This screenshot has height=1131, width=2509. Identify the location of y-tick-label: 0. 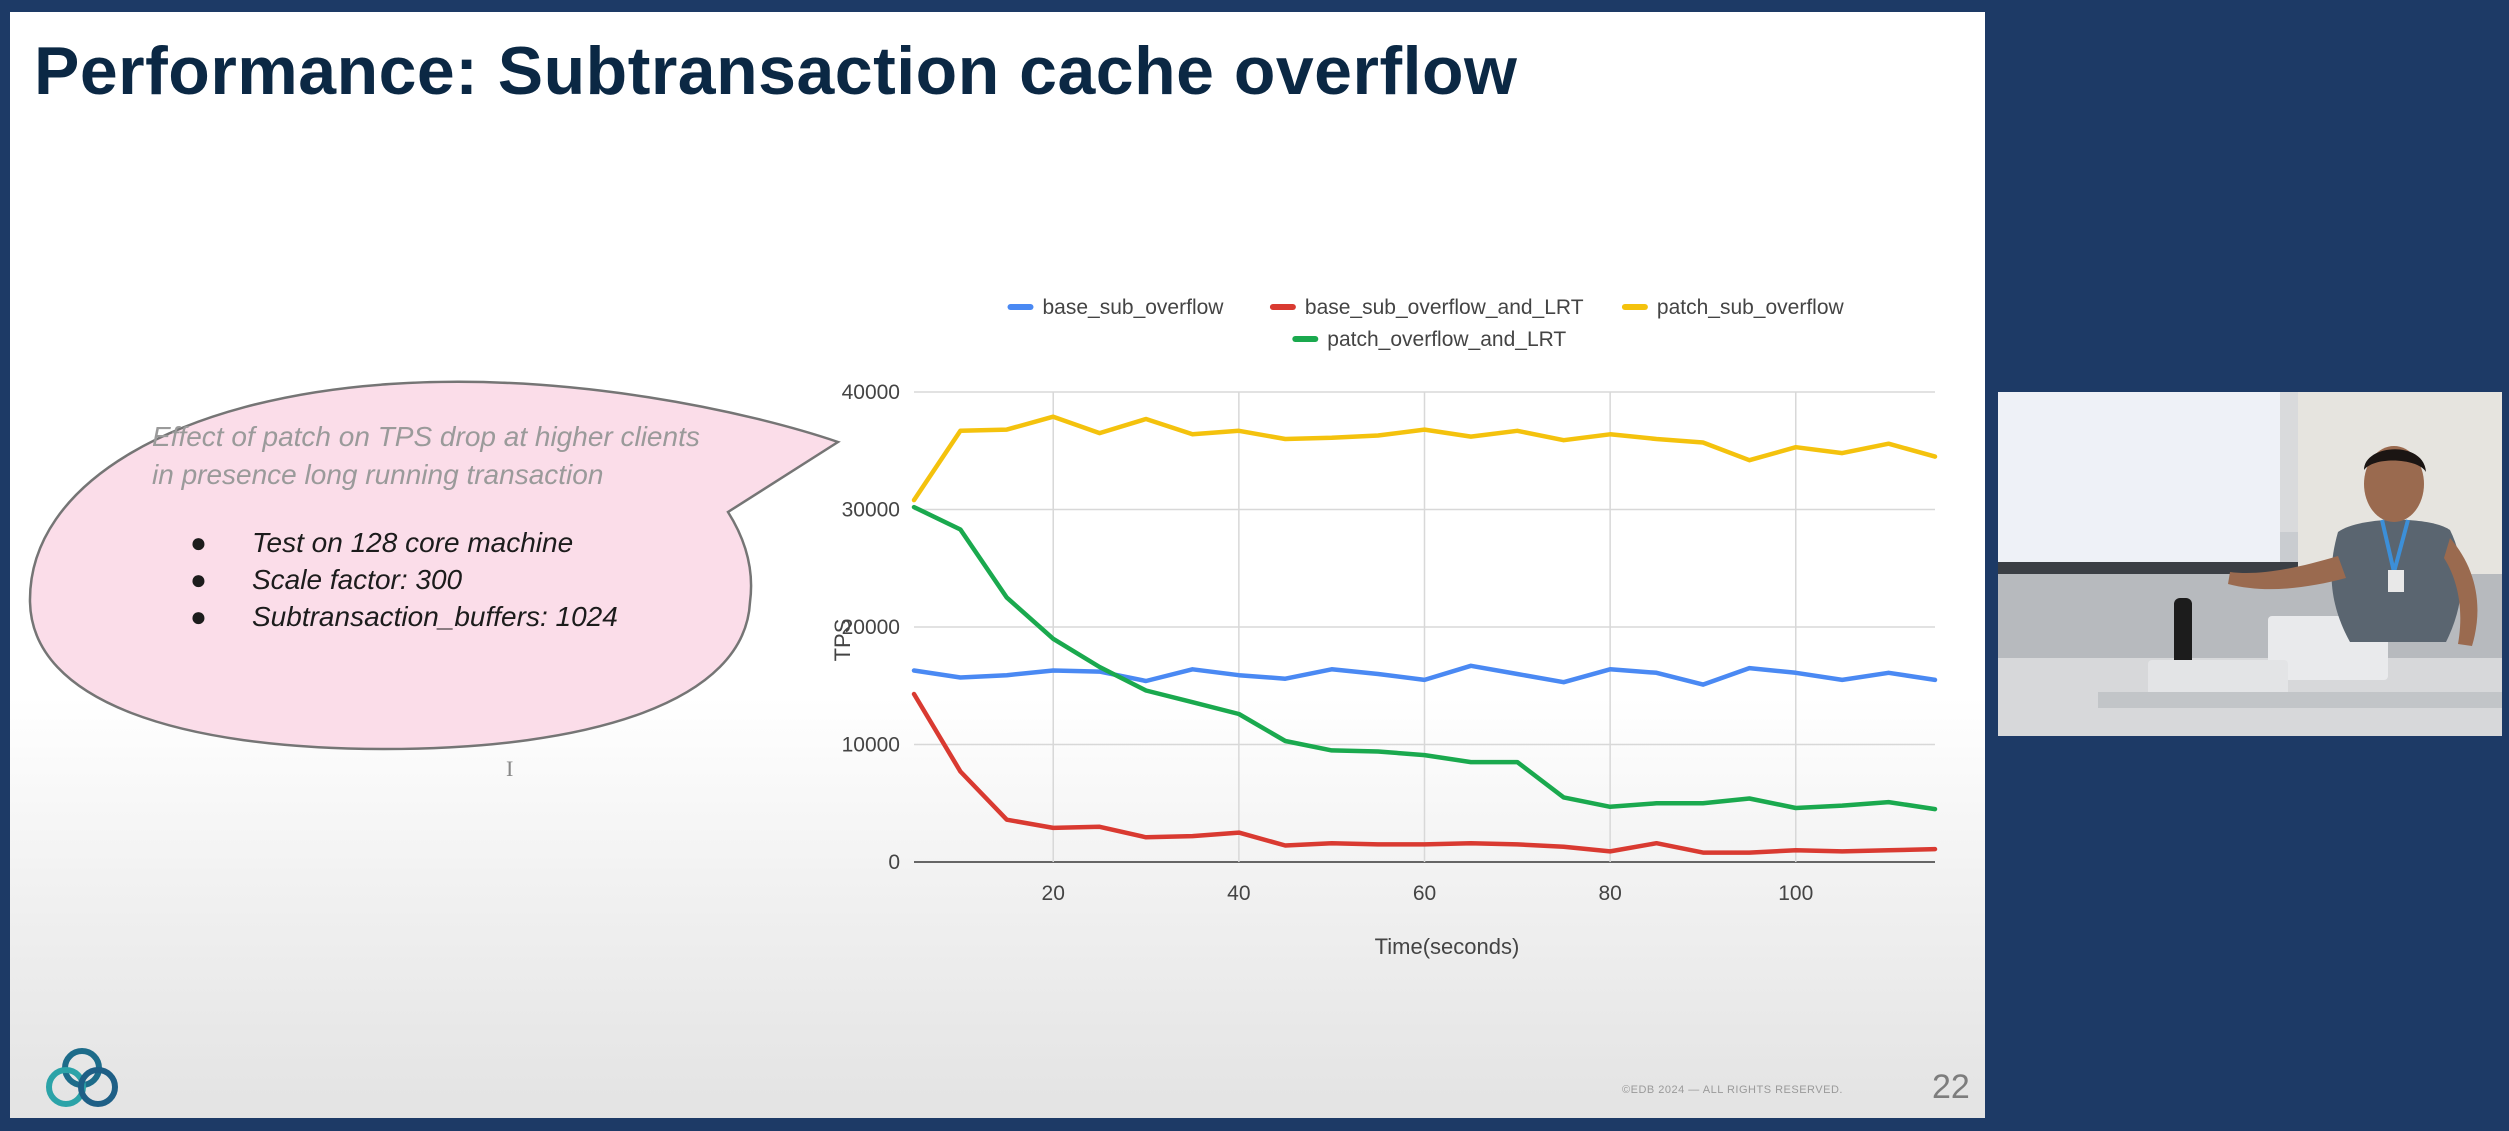
(894, 862).